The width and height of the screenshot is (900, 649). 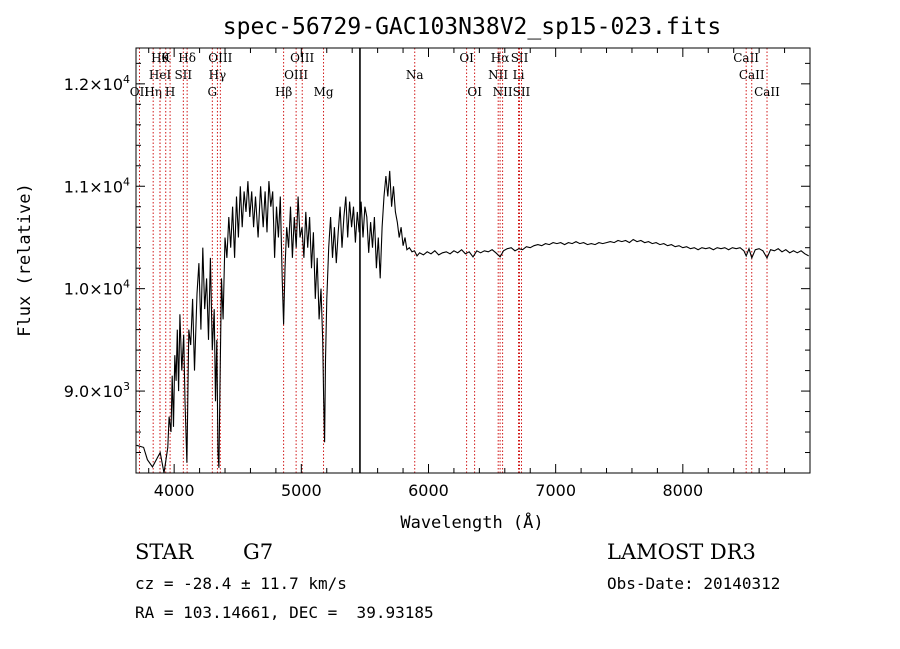 What do you see at coordinates (301, 490) in the screenshot?
I see `x-tick-label-1: 5000` at bounding box center [301, 490].